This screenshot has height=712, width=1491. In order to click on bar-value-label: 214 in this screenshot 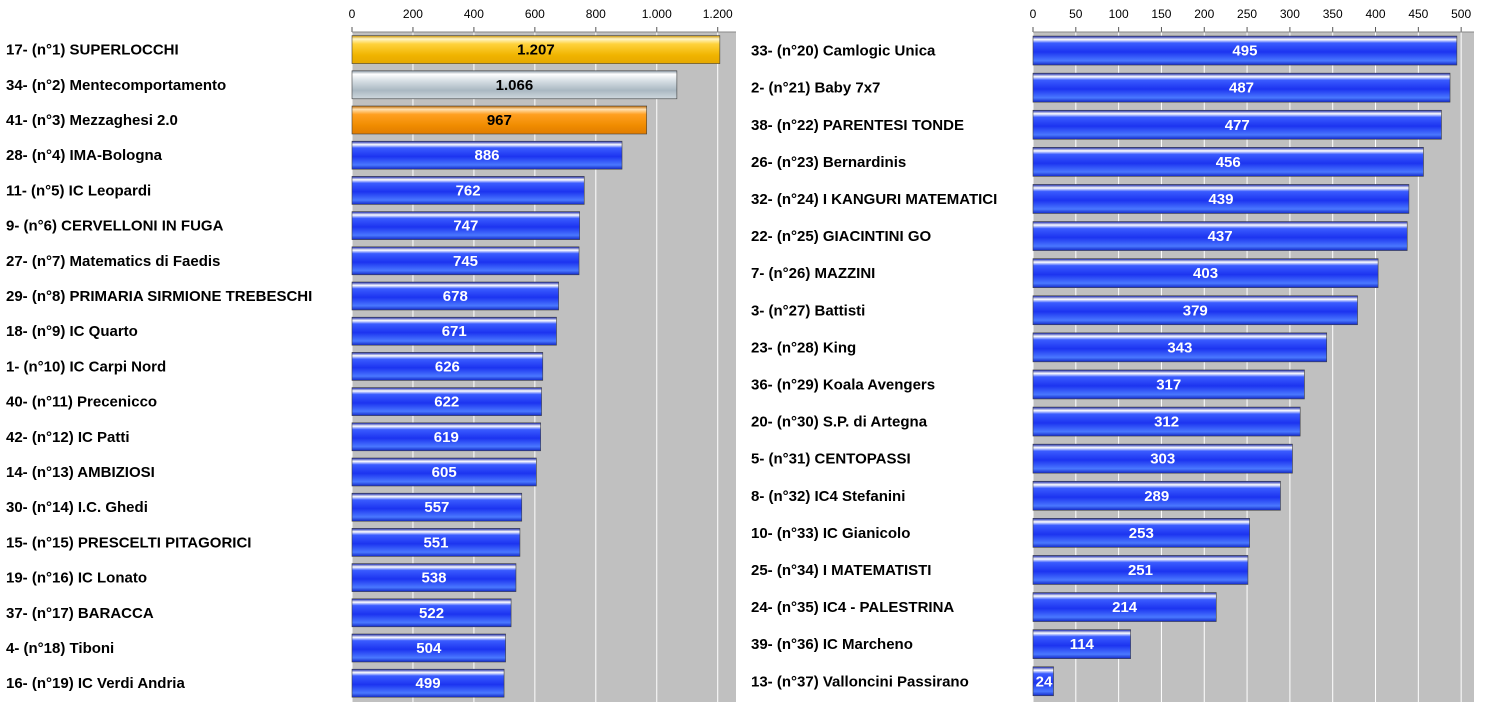, I will do `click(1125, 607)`.